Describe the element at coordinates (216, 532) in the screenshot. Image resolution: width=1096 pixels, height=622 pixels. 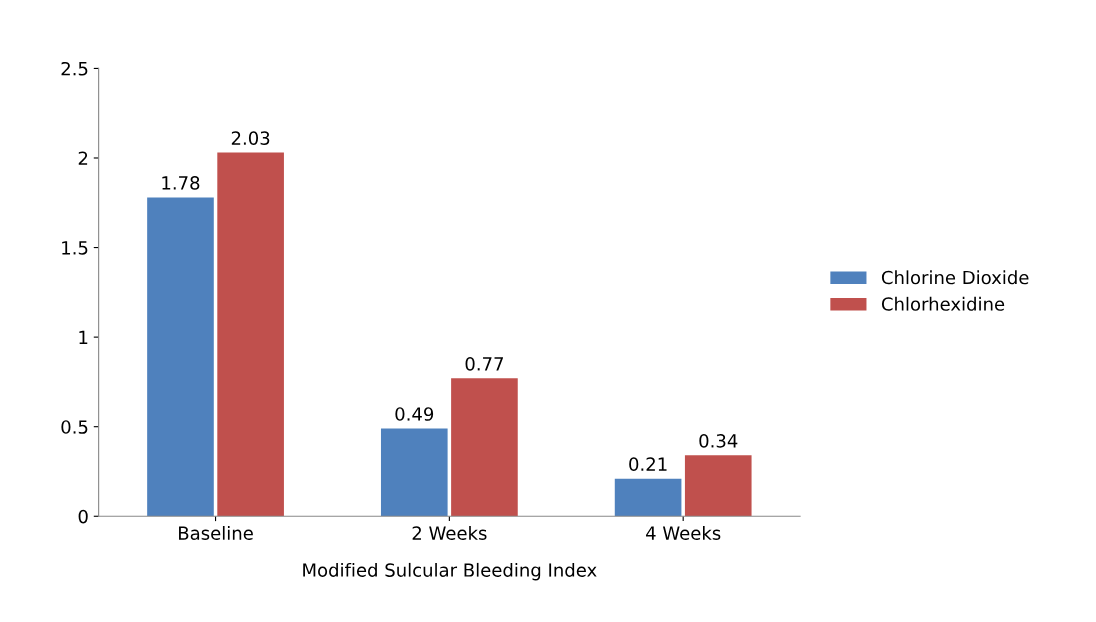
I see `x-tick-label: Baseline` at that location.